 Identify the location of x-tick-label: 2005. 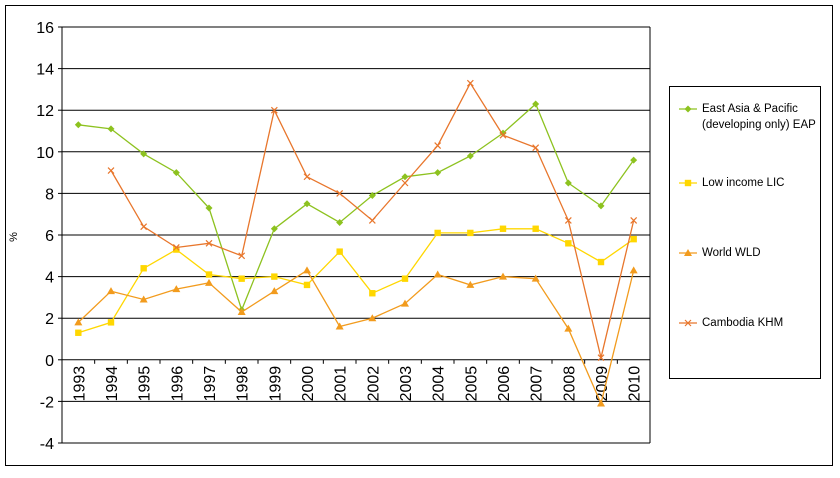
(471, 384).